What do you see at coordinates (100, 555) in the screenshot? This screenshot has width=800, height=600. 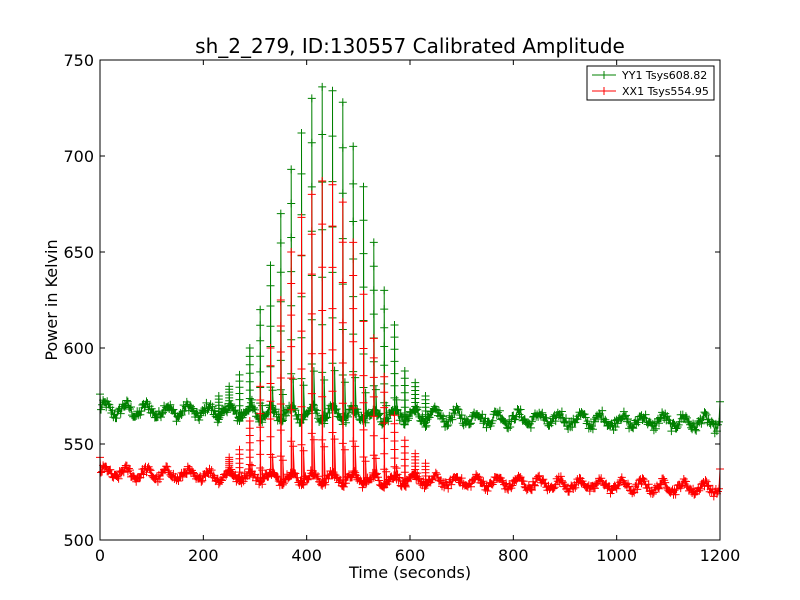 I see `x-tick-label: 0` at bounding box center [100, 555].